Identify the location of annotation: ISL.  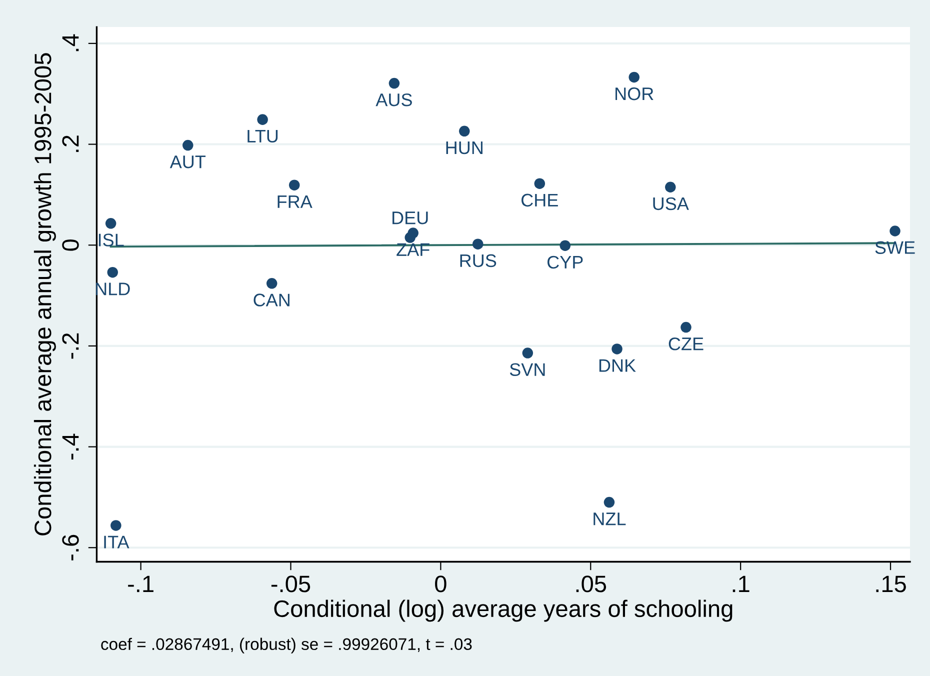
(111, 240).